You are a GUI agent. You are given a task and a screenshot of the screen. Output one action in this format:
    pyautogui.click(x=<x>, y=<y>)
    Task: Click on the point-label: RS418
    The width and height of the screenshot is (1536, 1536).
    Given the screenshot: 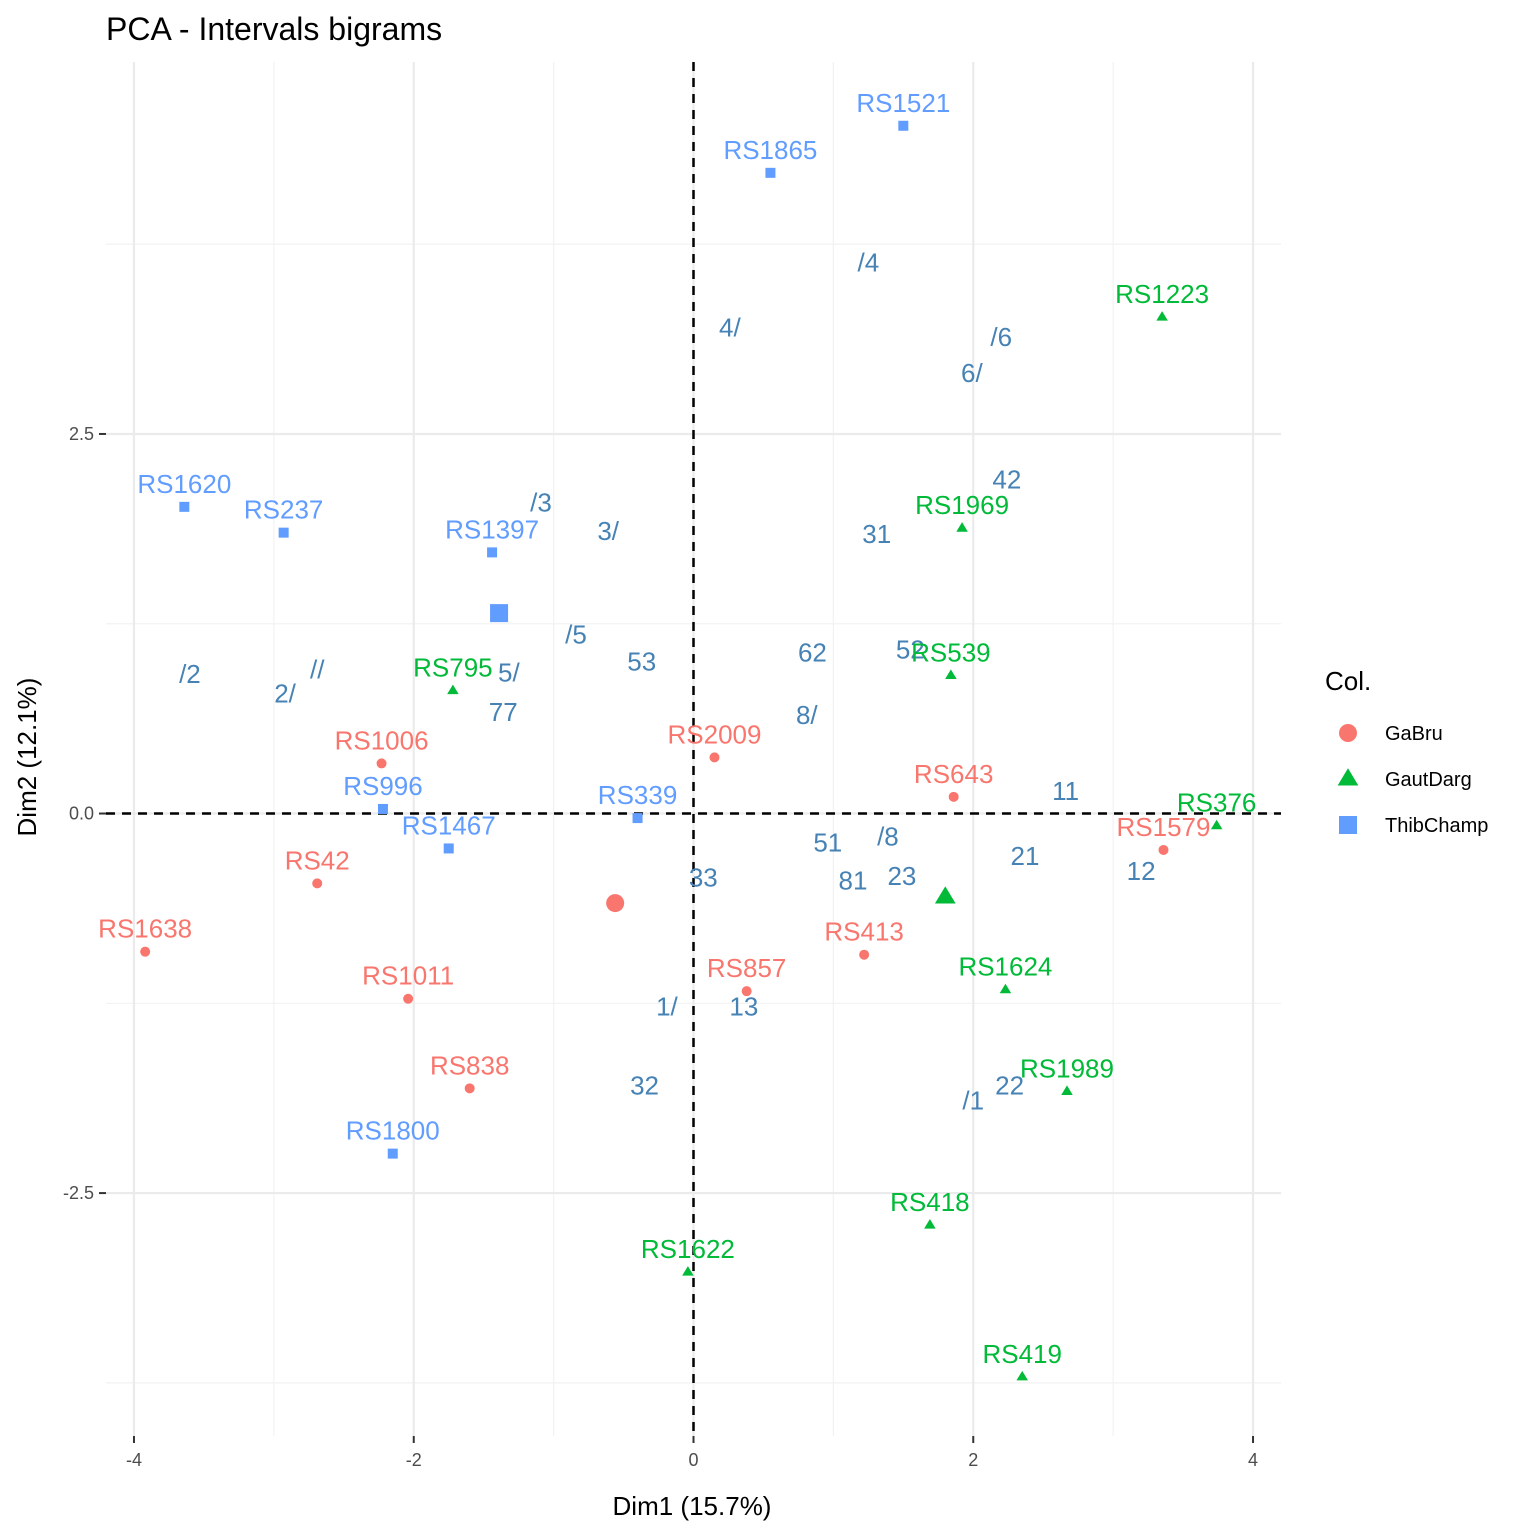 What is the action you would take?
    pyautogui.click(x=930, y=1202)
    